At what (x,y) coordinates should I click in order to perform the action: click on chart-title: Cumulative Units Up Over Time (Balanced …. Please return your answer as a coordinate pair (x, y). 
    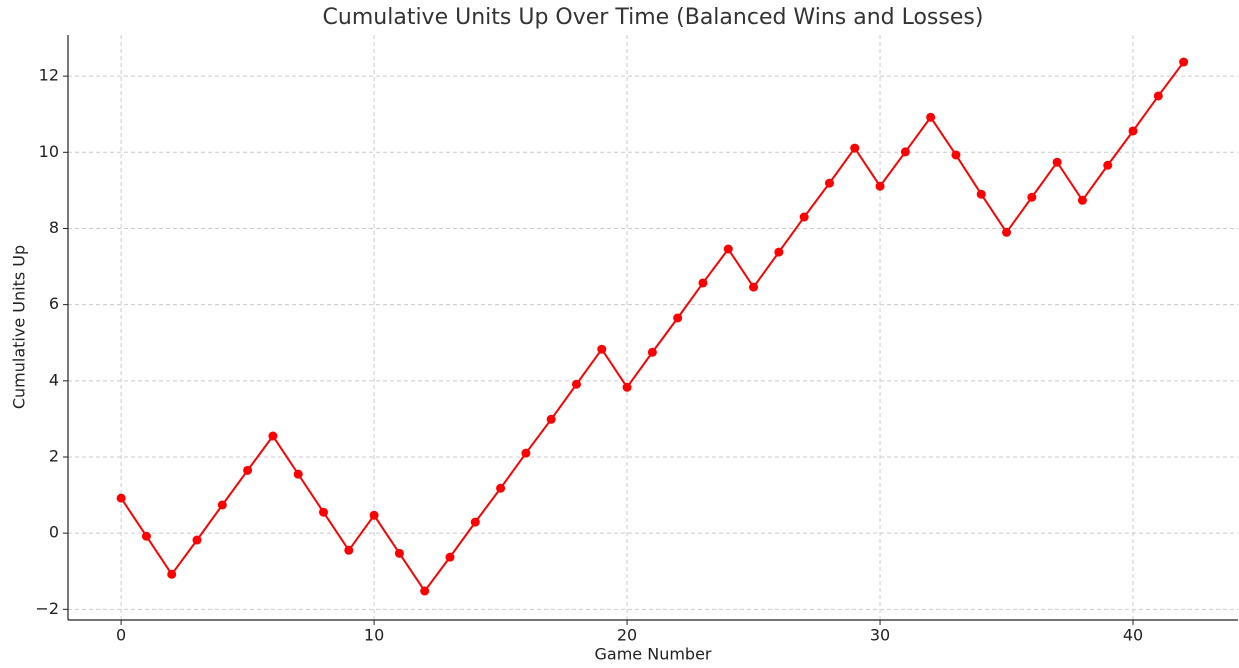
    Looking at the image, I should click on (653, 17).